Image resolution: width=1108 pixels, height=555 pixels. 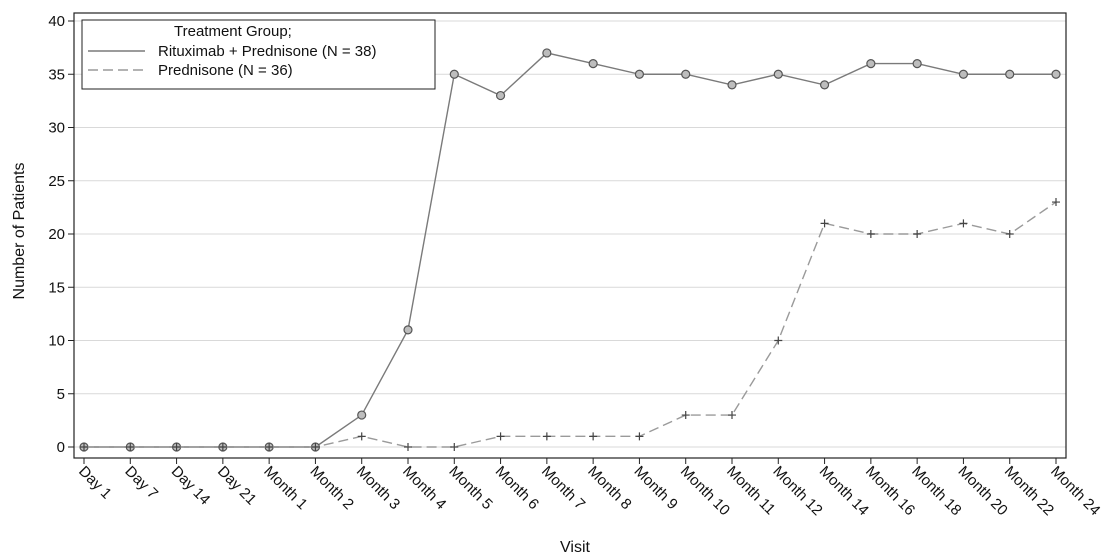 I want to click on x-tick-label: Month 2, so click(x=332, y=488).